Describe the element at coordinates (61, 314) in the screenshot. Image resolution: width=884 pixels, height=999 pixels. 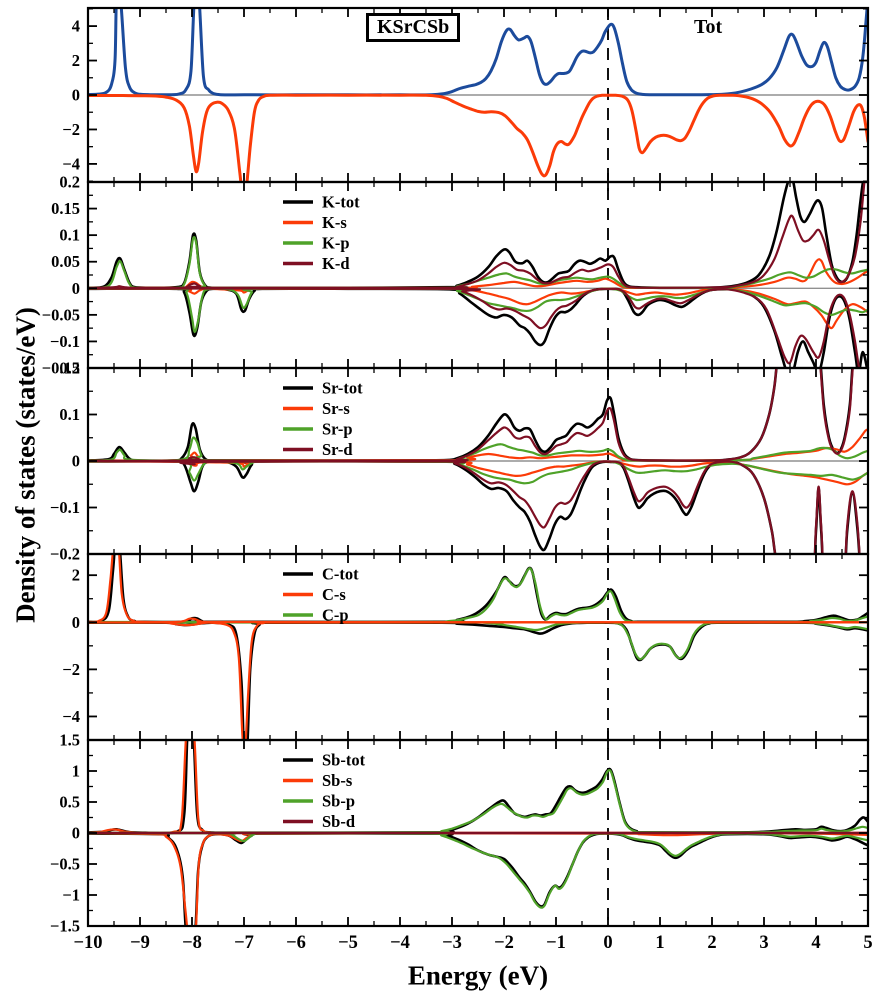
I see `y-tick-label: −0.05` at that location.